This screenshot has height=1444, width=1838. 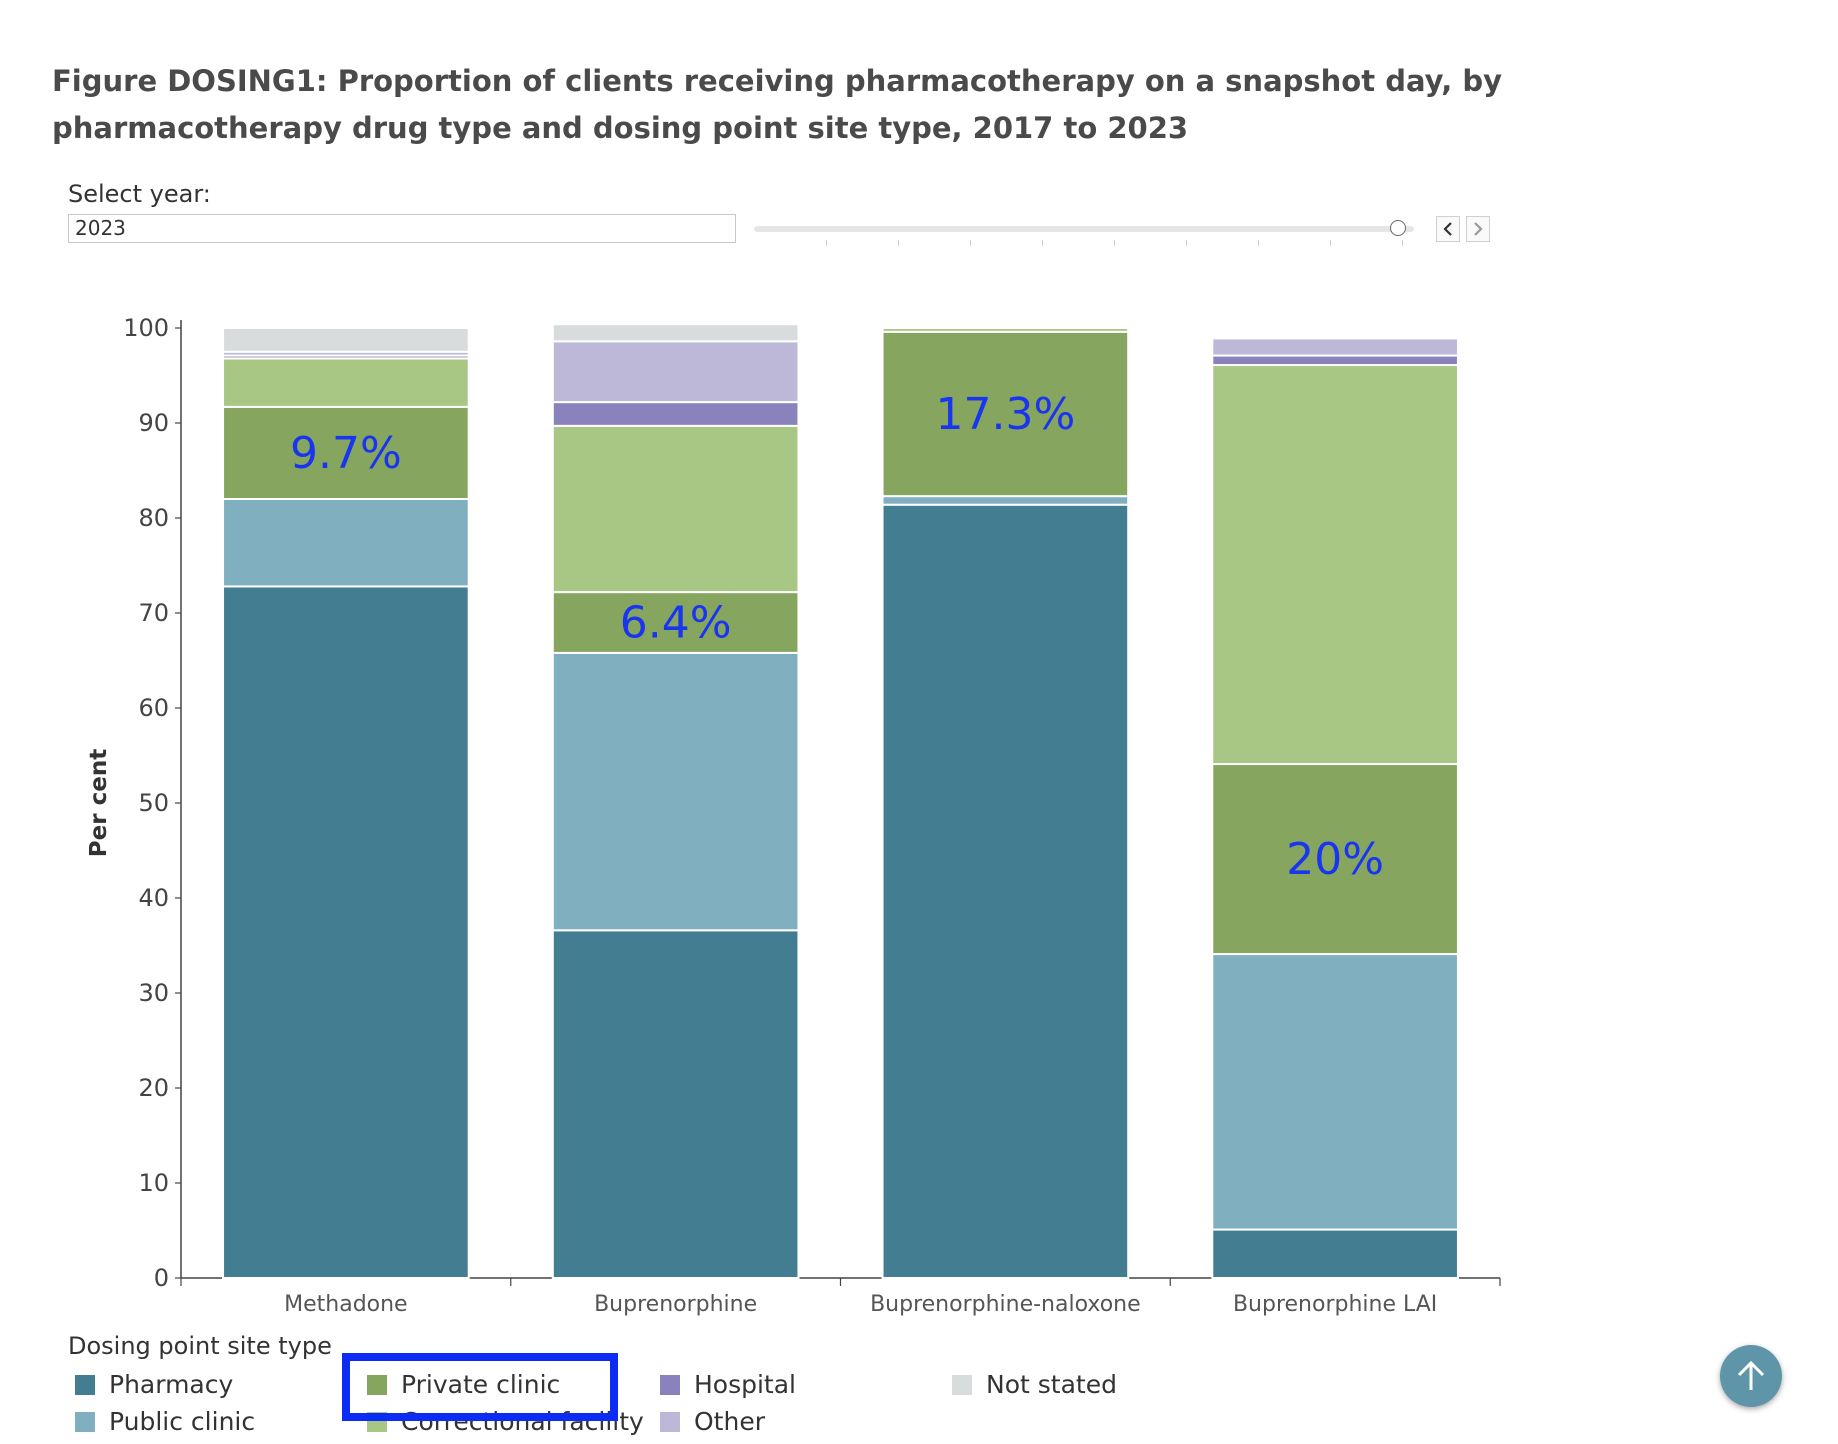 What do you see at coordinates (153, 993) in the screenshot?
I see `y-tick-label: 30` at bounding box center [153, 993].